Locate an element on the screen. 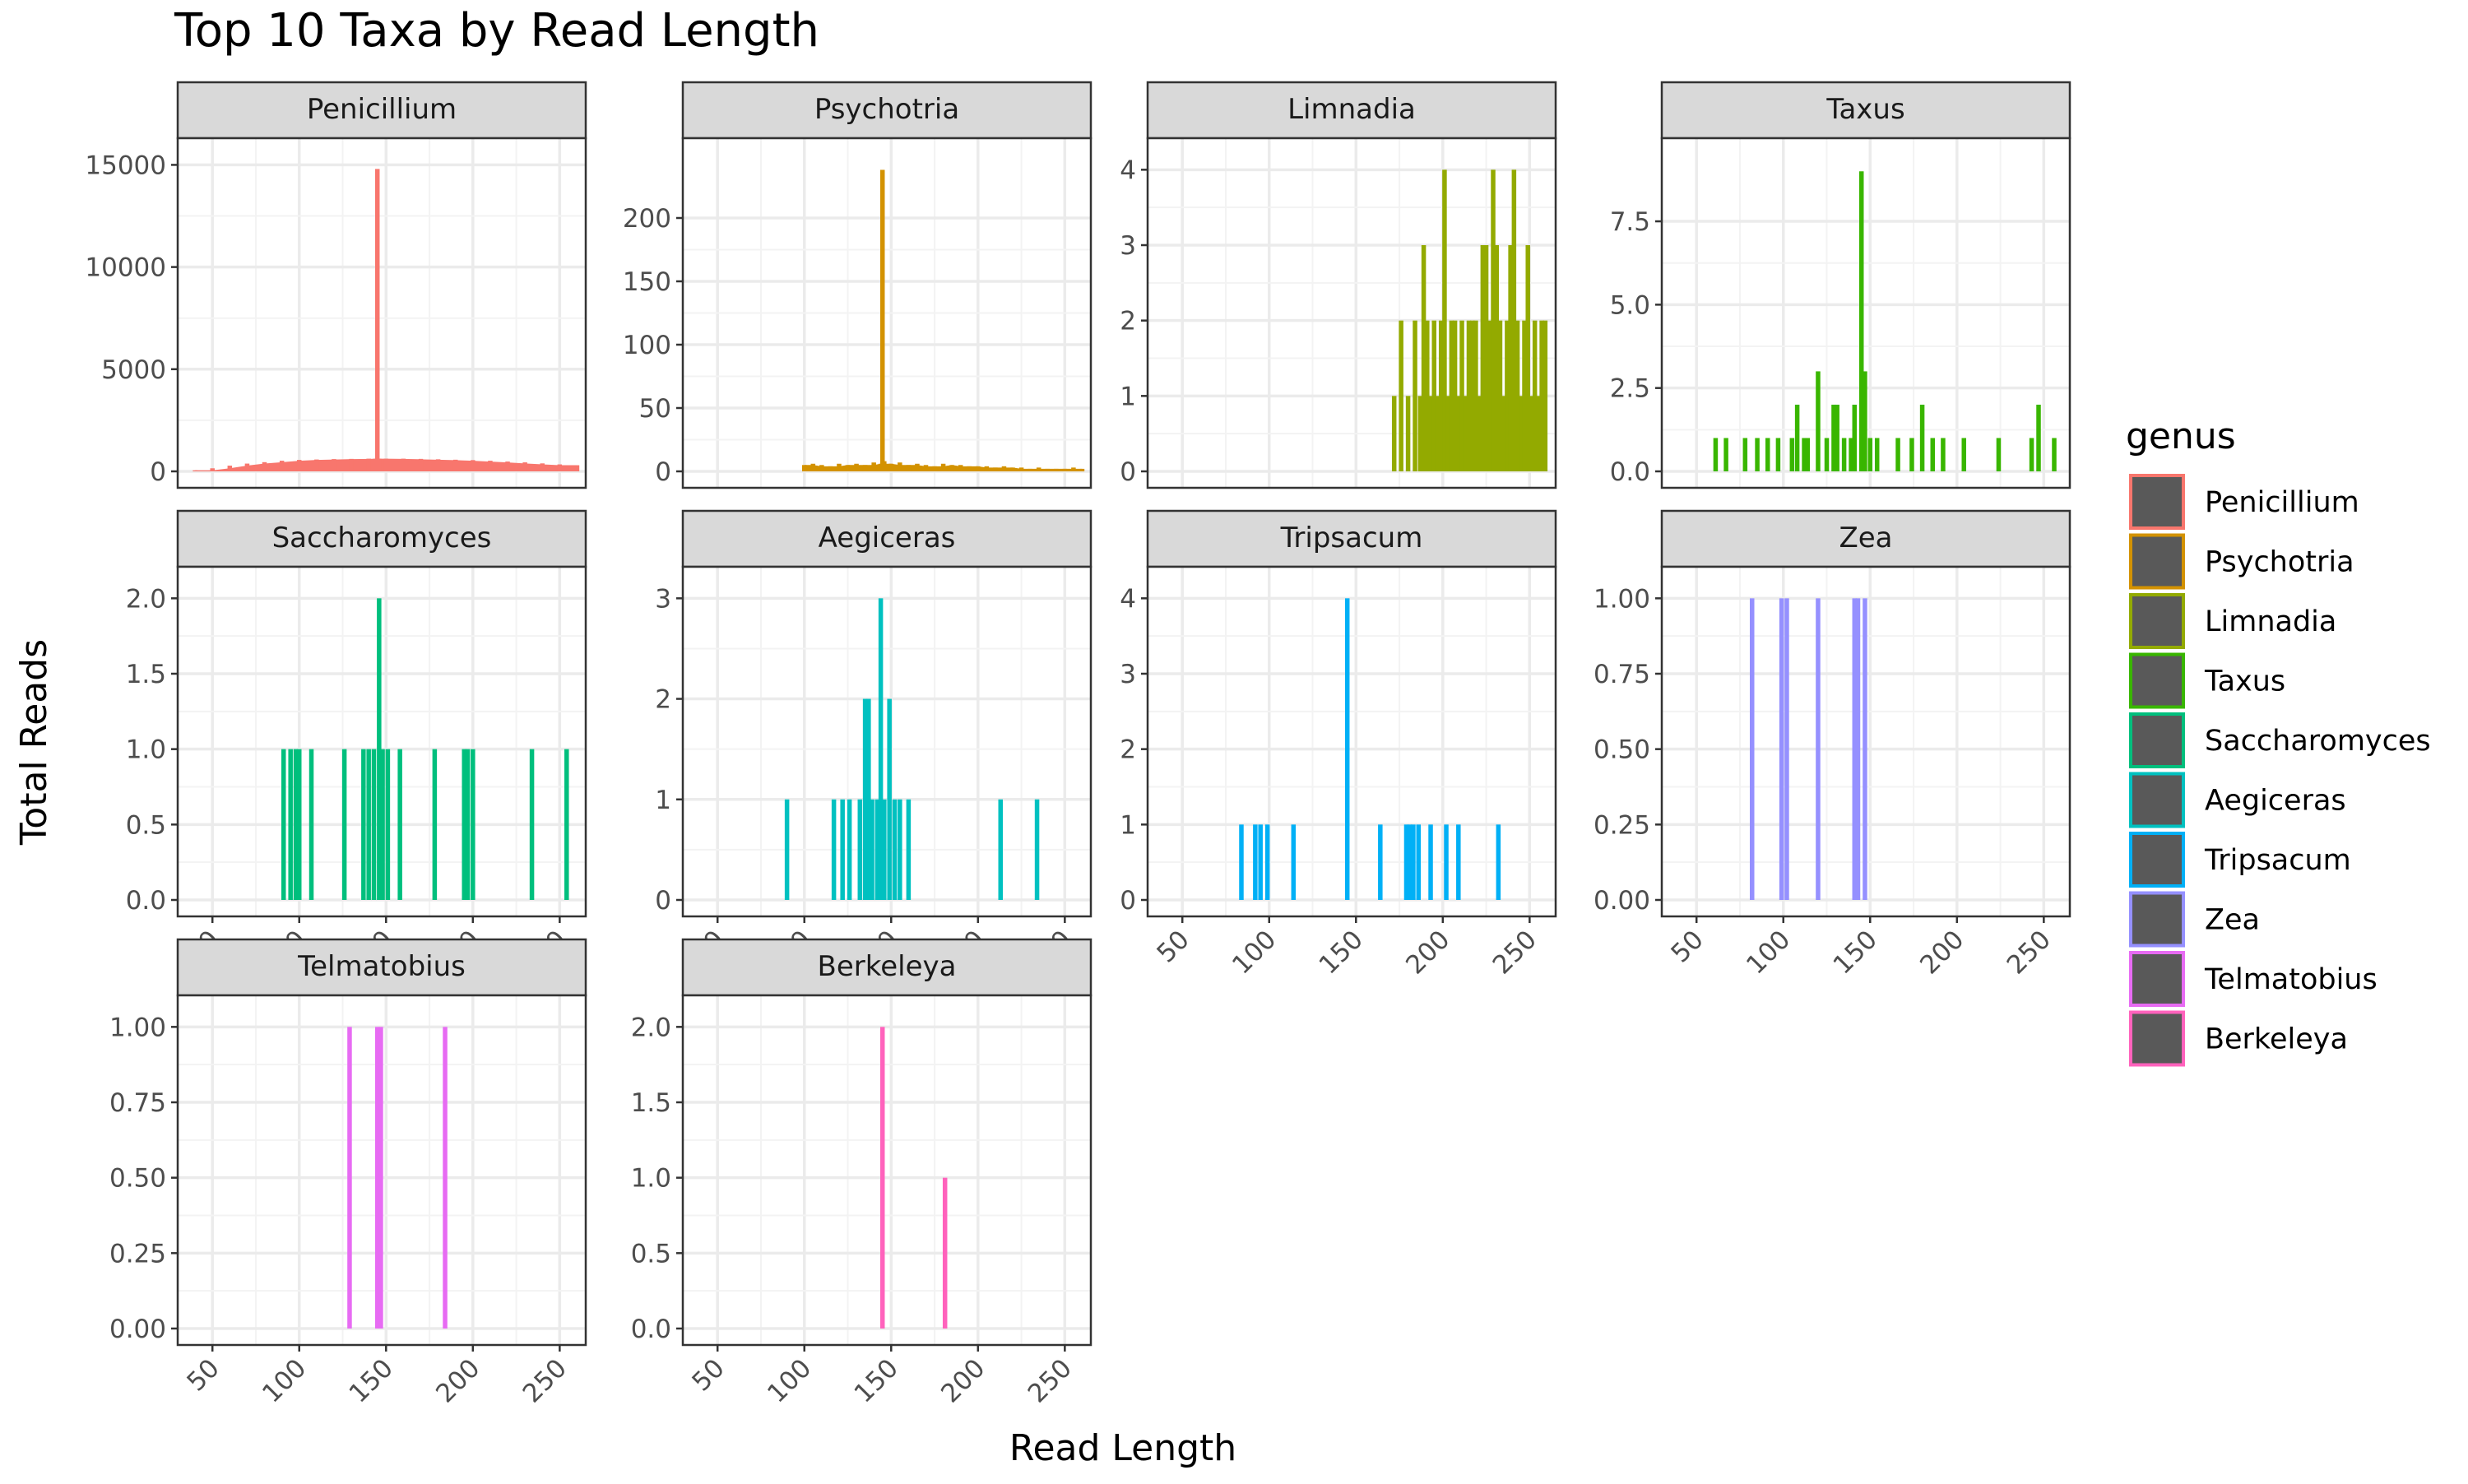  y-tick-label: 2 is located at coordinates (1128, 750).